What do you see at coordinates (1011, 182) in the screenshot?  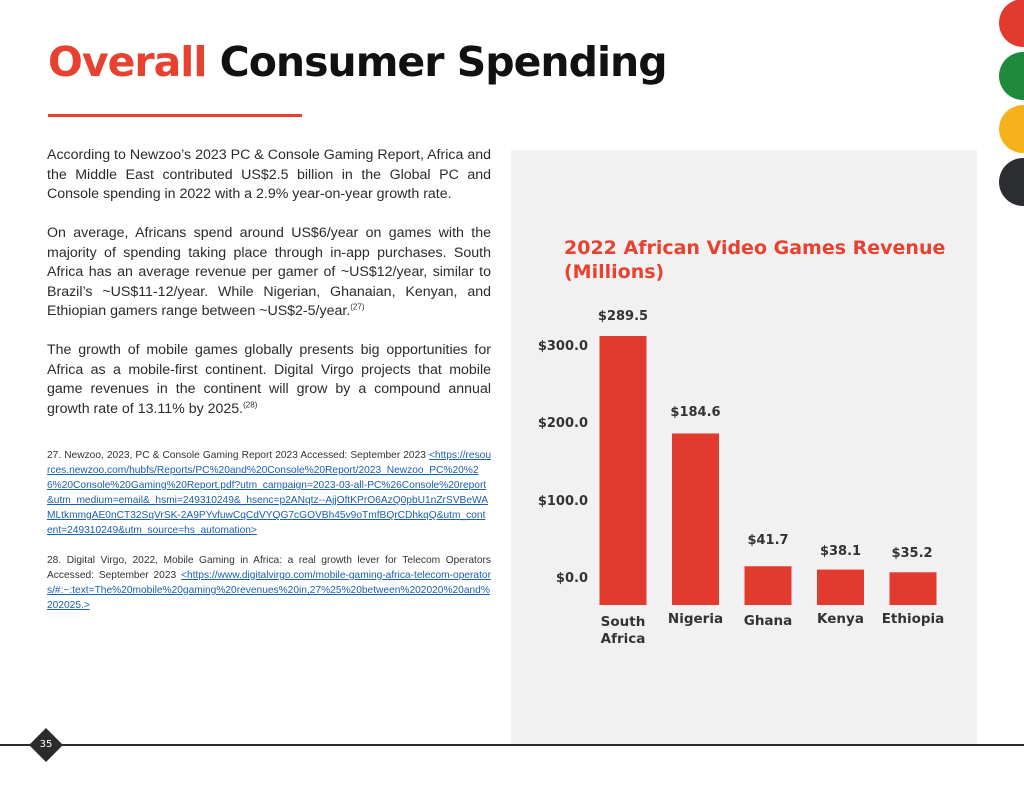 I see `decor-dot-dark` at bounding box center [1011, 182].